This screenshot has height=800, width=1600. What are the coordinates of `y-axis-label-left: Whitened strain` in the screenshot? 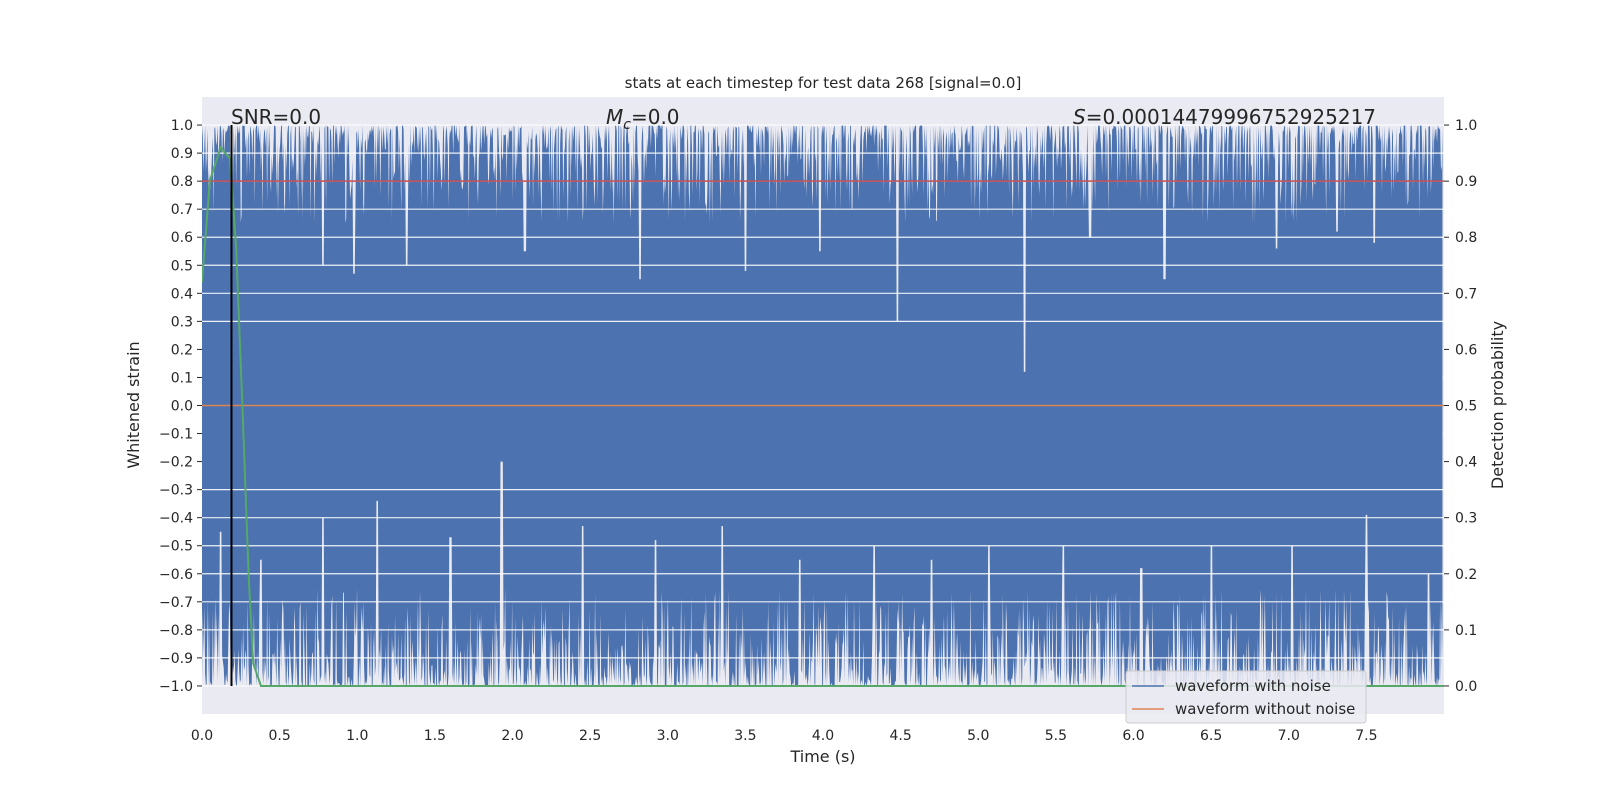 It's located at (133, 404).